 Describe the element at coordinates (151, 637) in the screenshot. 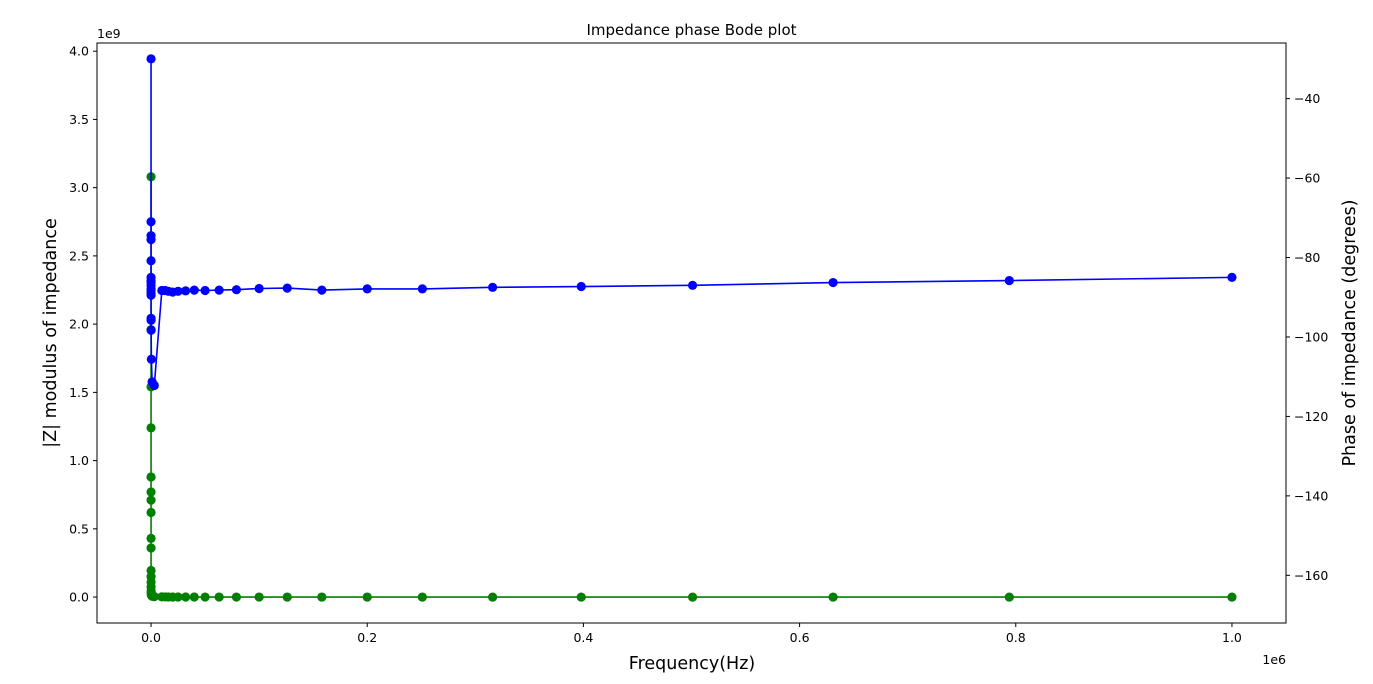

I see `x-tick-label: 0.0` at that location.